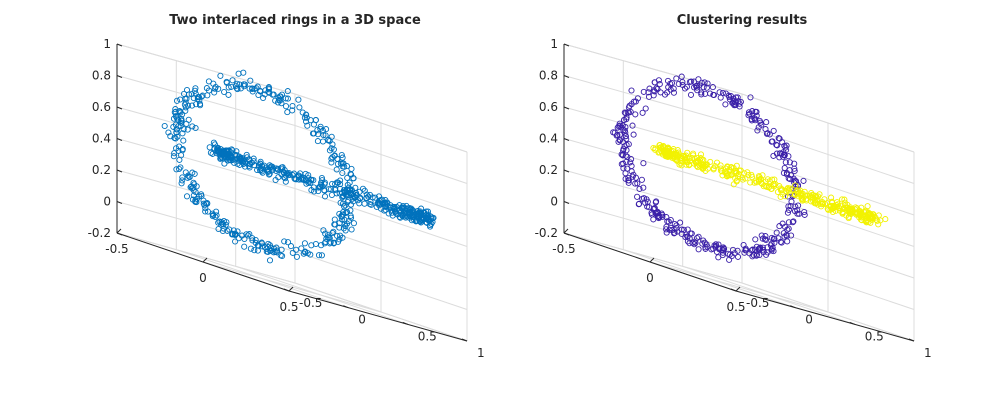  I want to click on y-tick-label: -0.5, so click(757, 303).